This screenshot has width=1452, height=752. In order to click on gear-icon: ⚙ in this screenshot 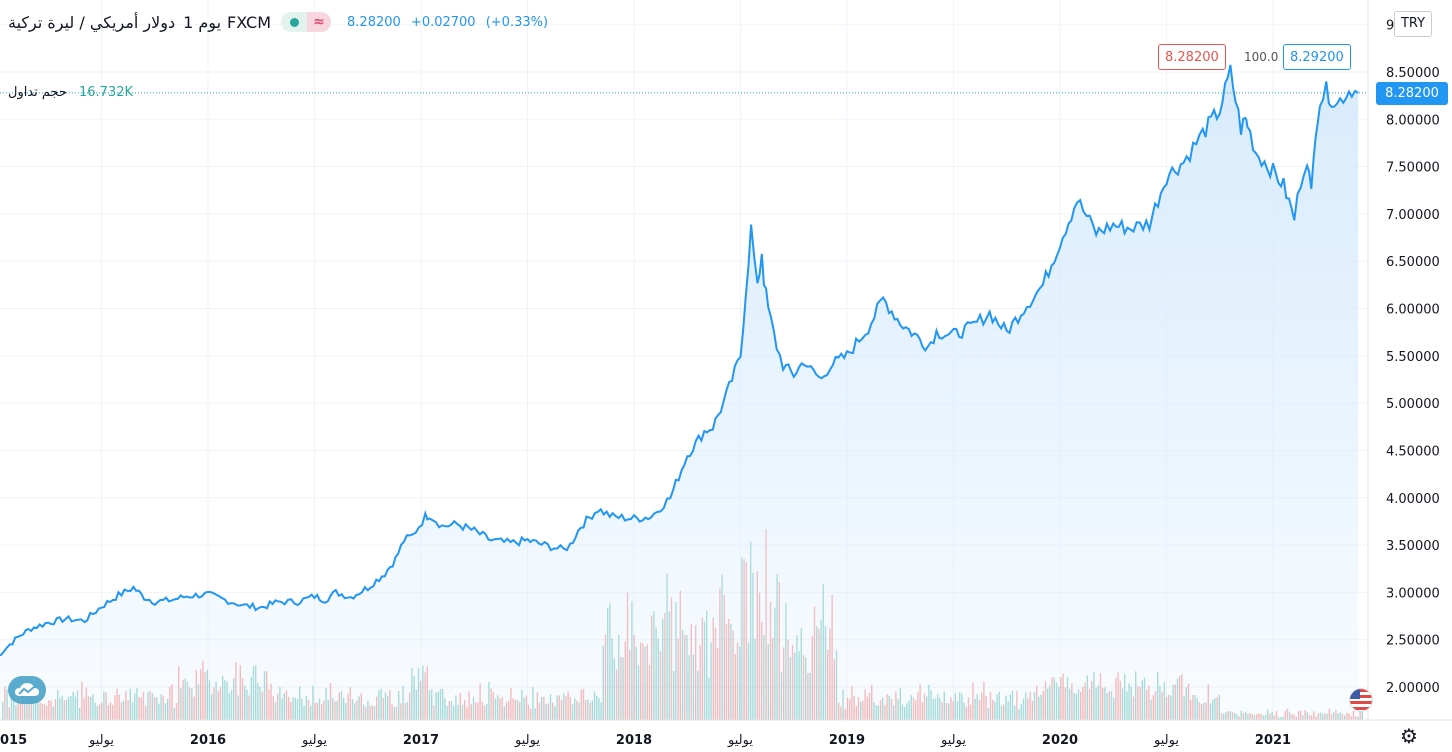, I will do `click(1409, 736)`.